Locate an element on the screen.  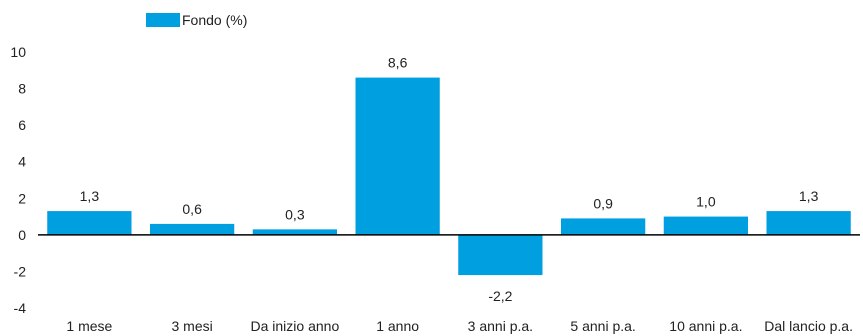
x-tick-label: Dal lancio p.a. is located at coordinates (808, 326).